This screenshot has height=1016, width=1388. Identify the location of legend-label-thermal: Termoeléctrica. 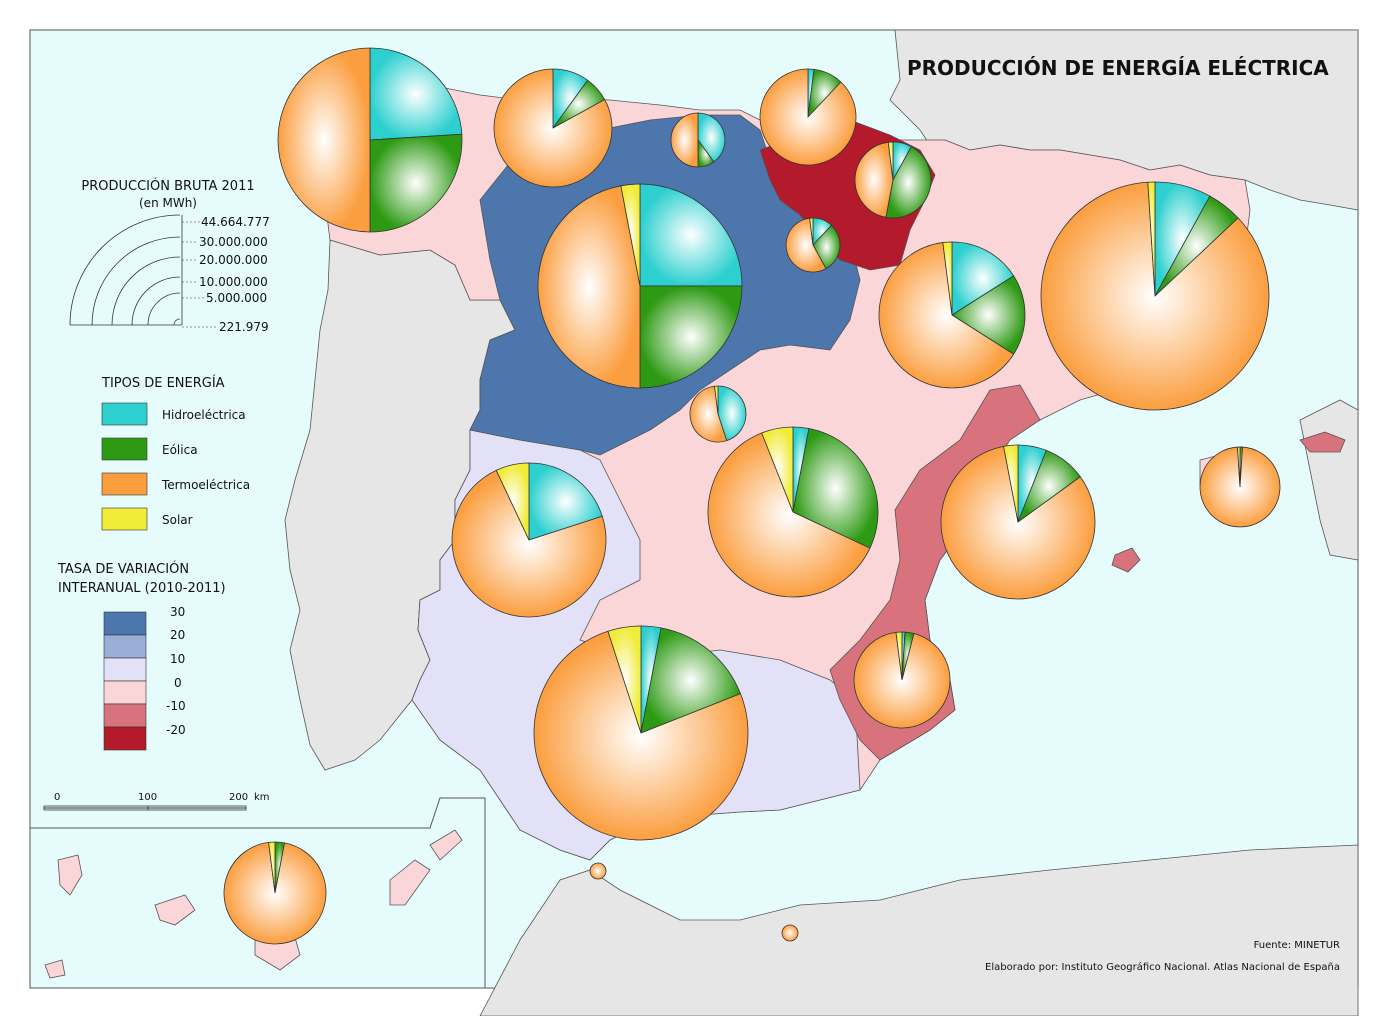
(205, 485).